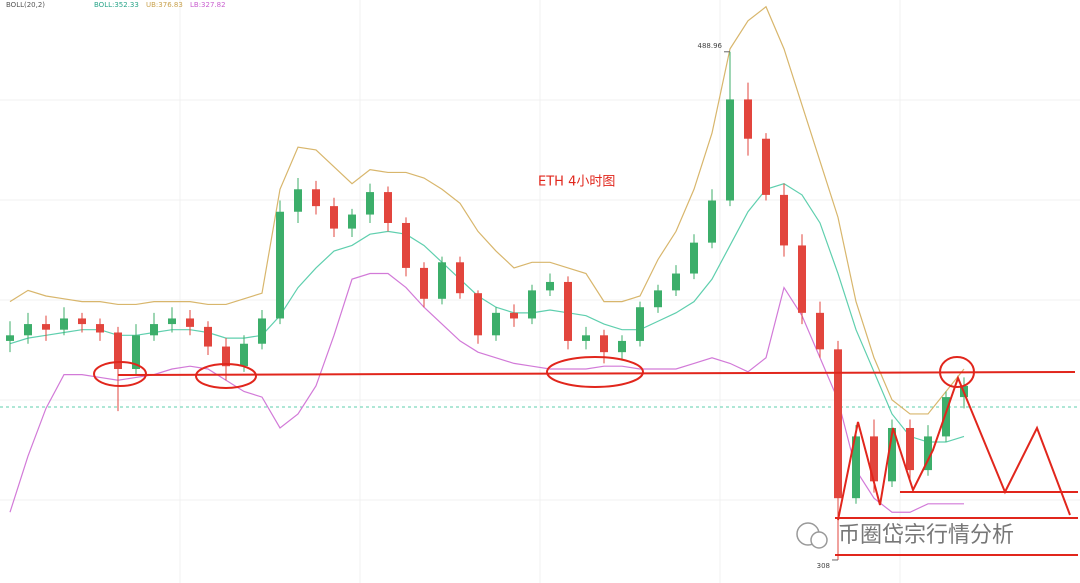  What do you see at coordinates (116, 5) in the screenshot?
I see `boll-label: BOLL:352.33` at bounding box center [116, 5].